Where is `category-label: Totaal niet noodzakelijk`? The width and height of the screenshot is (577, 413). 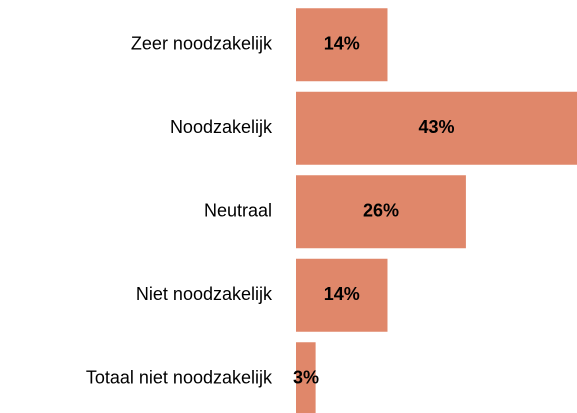 category-label: Totaal niet noodzakelijk is located at coordinates (179, 378).